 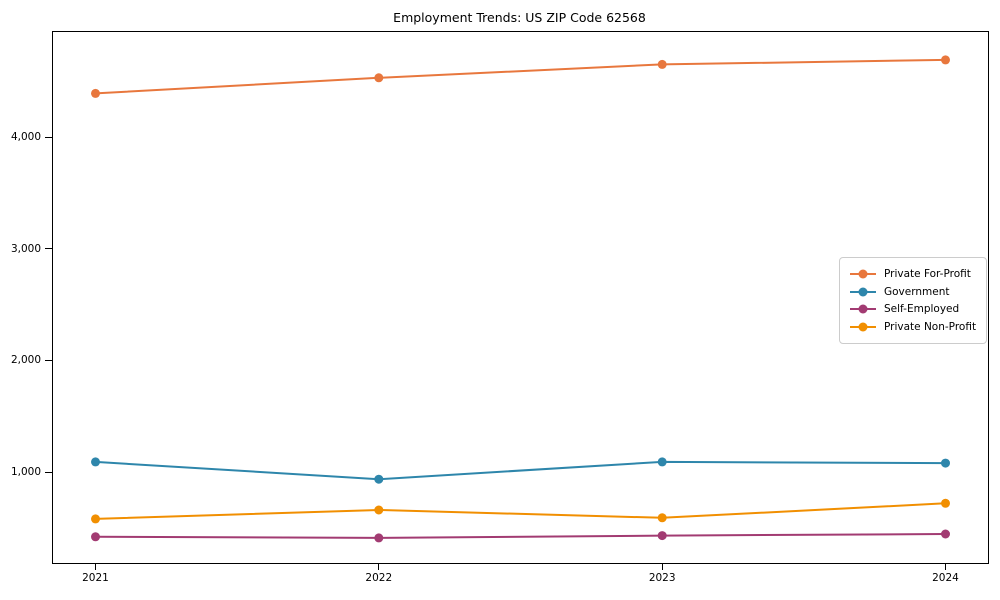 I want to click on y-axis-tick-label: 1,000, so click(x=25, y=472).